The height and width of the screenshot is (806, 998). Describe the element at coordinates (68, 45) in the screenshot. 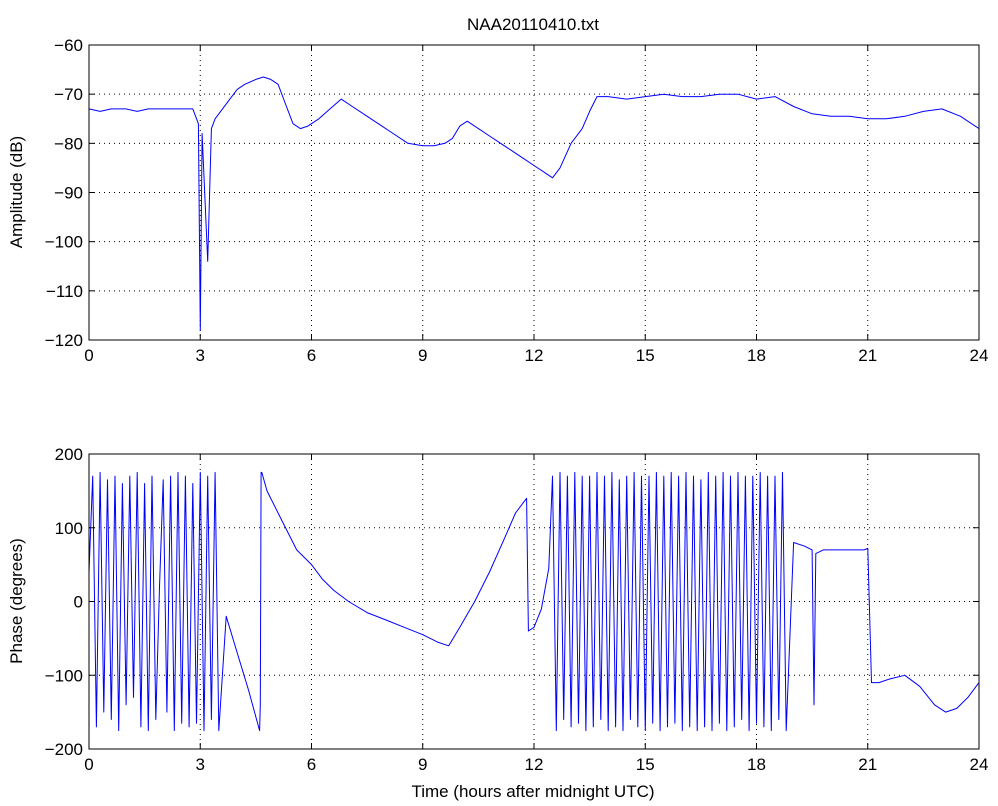

I see `y-tick-label: −60` at that location.